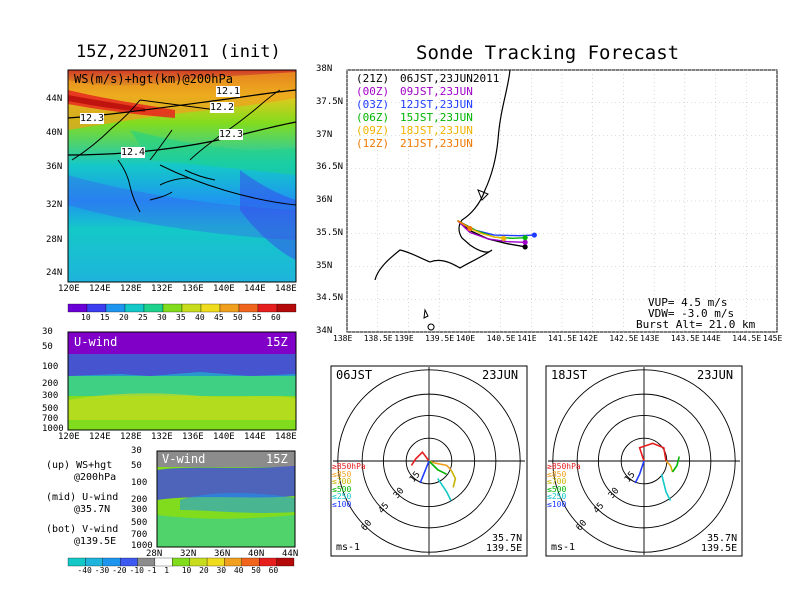  What do you see at coordinates (255, 437) in the screenshot?
I see `u-x-tick: 144E` at bounding box center [255, 437].